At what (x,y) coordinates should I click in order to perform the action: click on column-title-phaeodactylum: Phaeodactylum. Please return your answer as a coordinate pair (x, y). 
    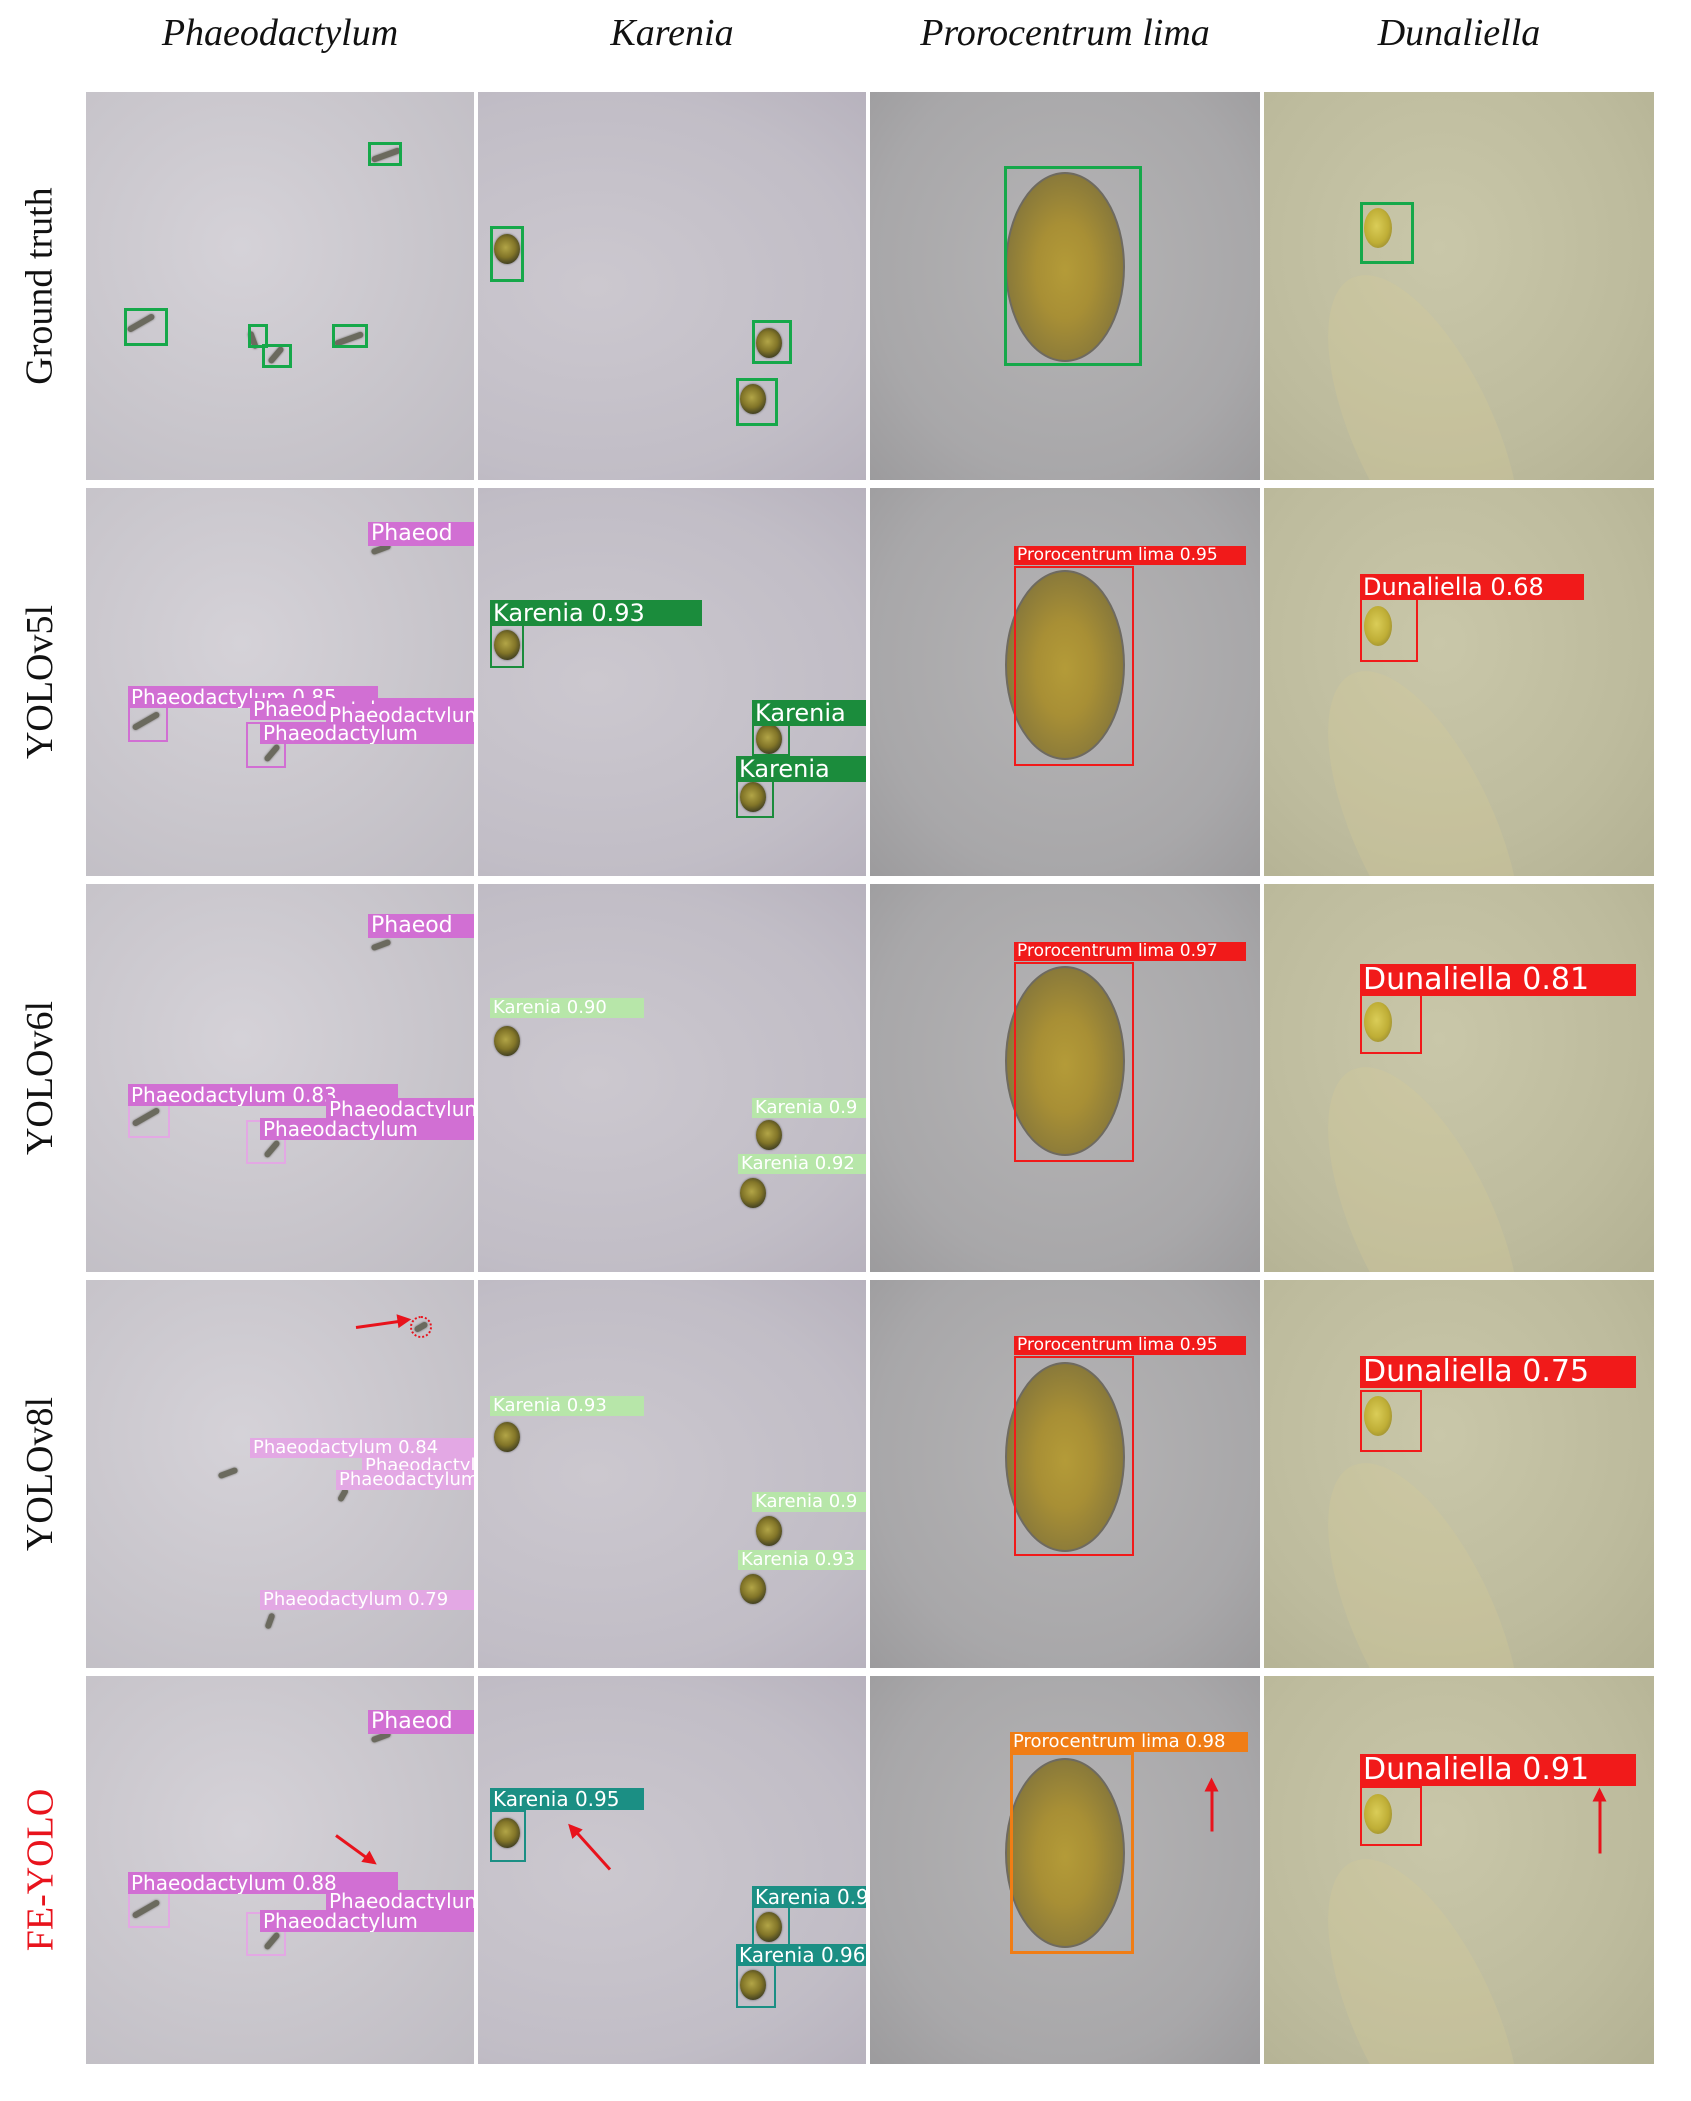
    Looking at the image, I should click on (280, 33).